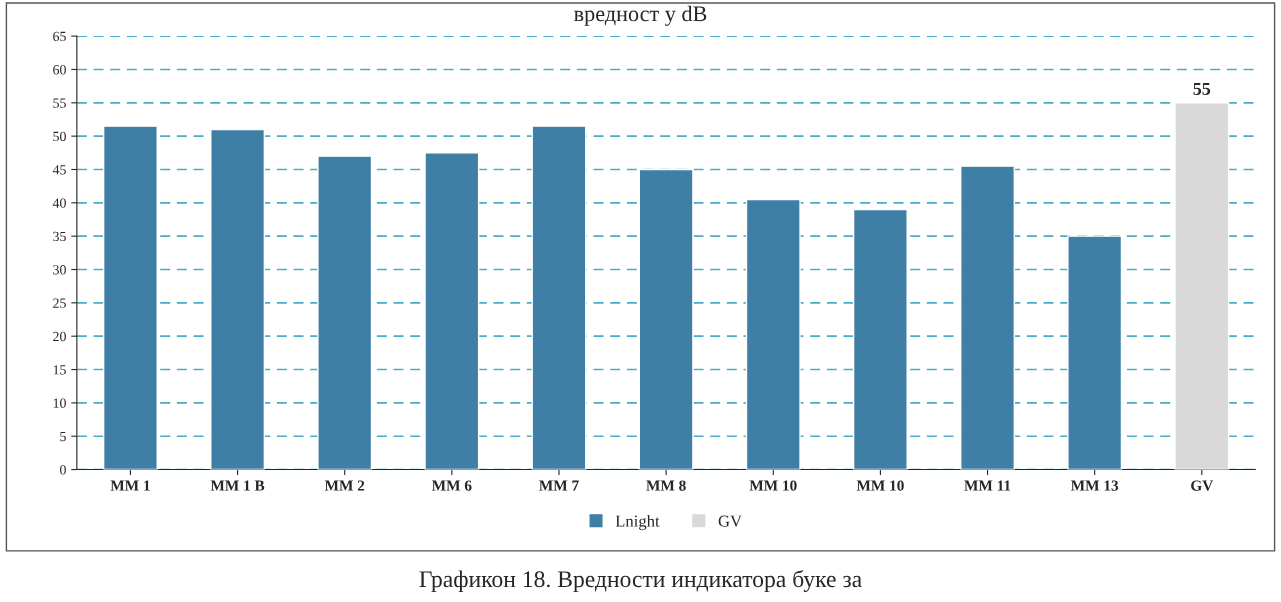 Image resolution: width=1281 pixels, height=602 pixels. I want to click on x-tick-label: MM 7, so click(559, 485).